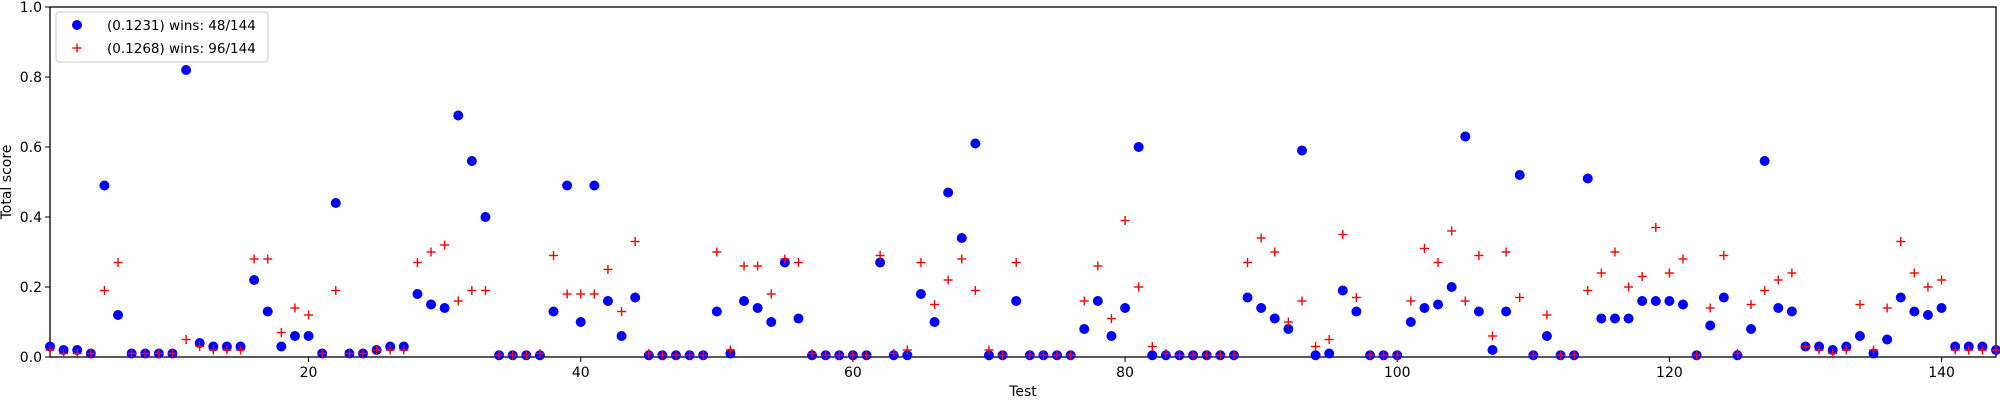  Describe the element at coordinates (1397, 373) in the screenshot. I see `x-tick-label: 100` at that location.